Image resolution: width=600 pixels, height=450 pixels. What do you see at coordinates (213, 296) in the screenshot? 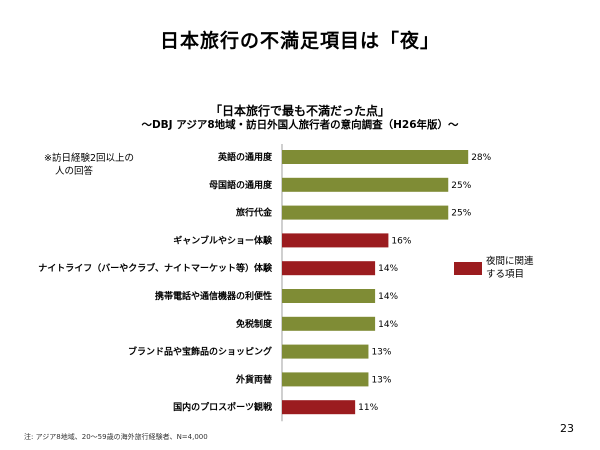
I see `category-label: 携帯電話や通信機器の利便性` at bounding box center [213, 296].